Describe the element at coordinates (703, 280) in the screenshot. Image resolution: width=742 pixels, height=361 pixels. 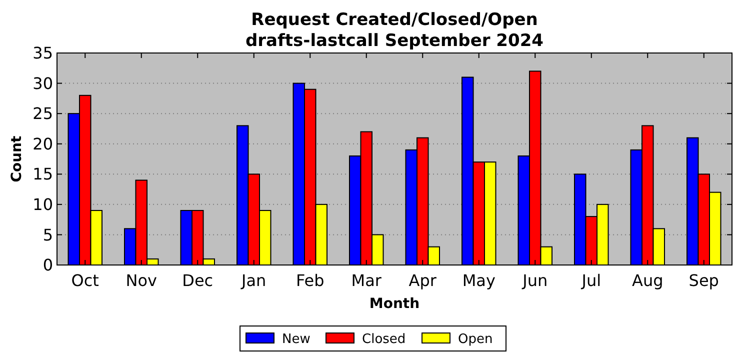
I see `x-tick-label: Sep` at that location.